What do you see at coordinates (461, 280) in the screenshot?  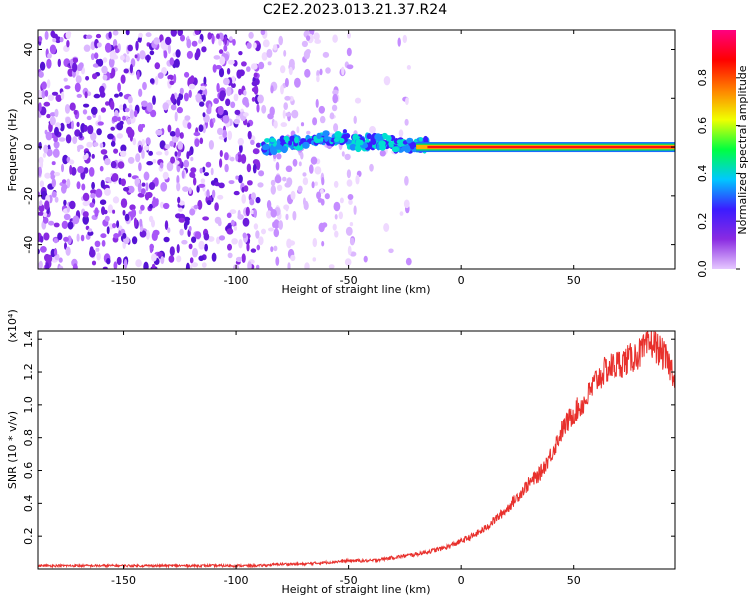 I see `x-tick-label: 0` at bounding box center [461, 280].